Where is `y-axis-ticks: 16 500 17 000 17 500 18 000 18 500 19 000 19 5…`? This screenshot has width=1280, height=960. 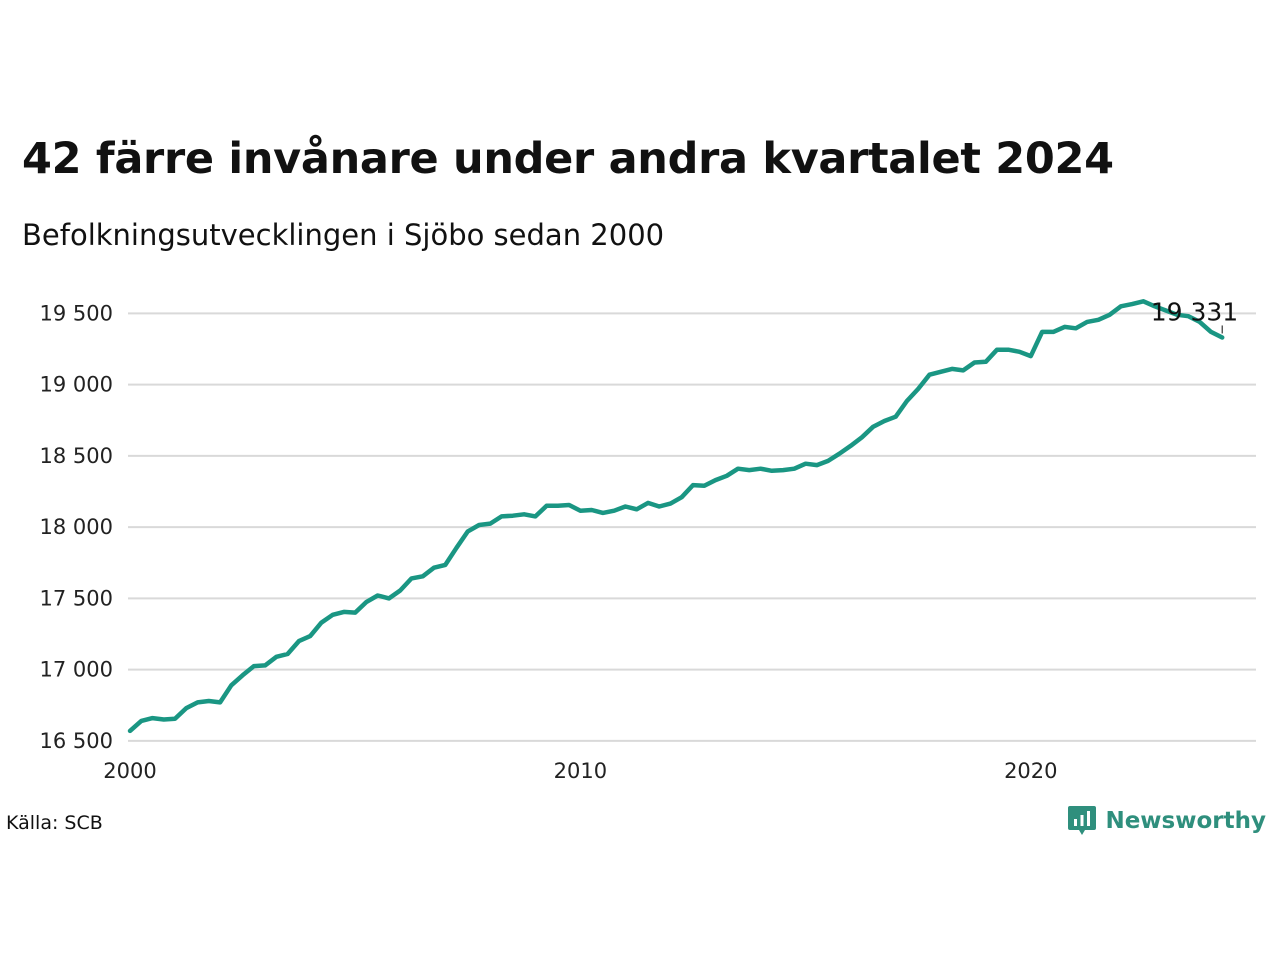
y-axis-ticks: 16 500 17 000 17 500 18 000 18 500 19 000 19 5… is located at coordinates (76, 527).